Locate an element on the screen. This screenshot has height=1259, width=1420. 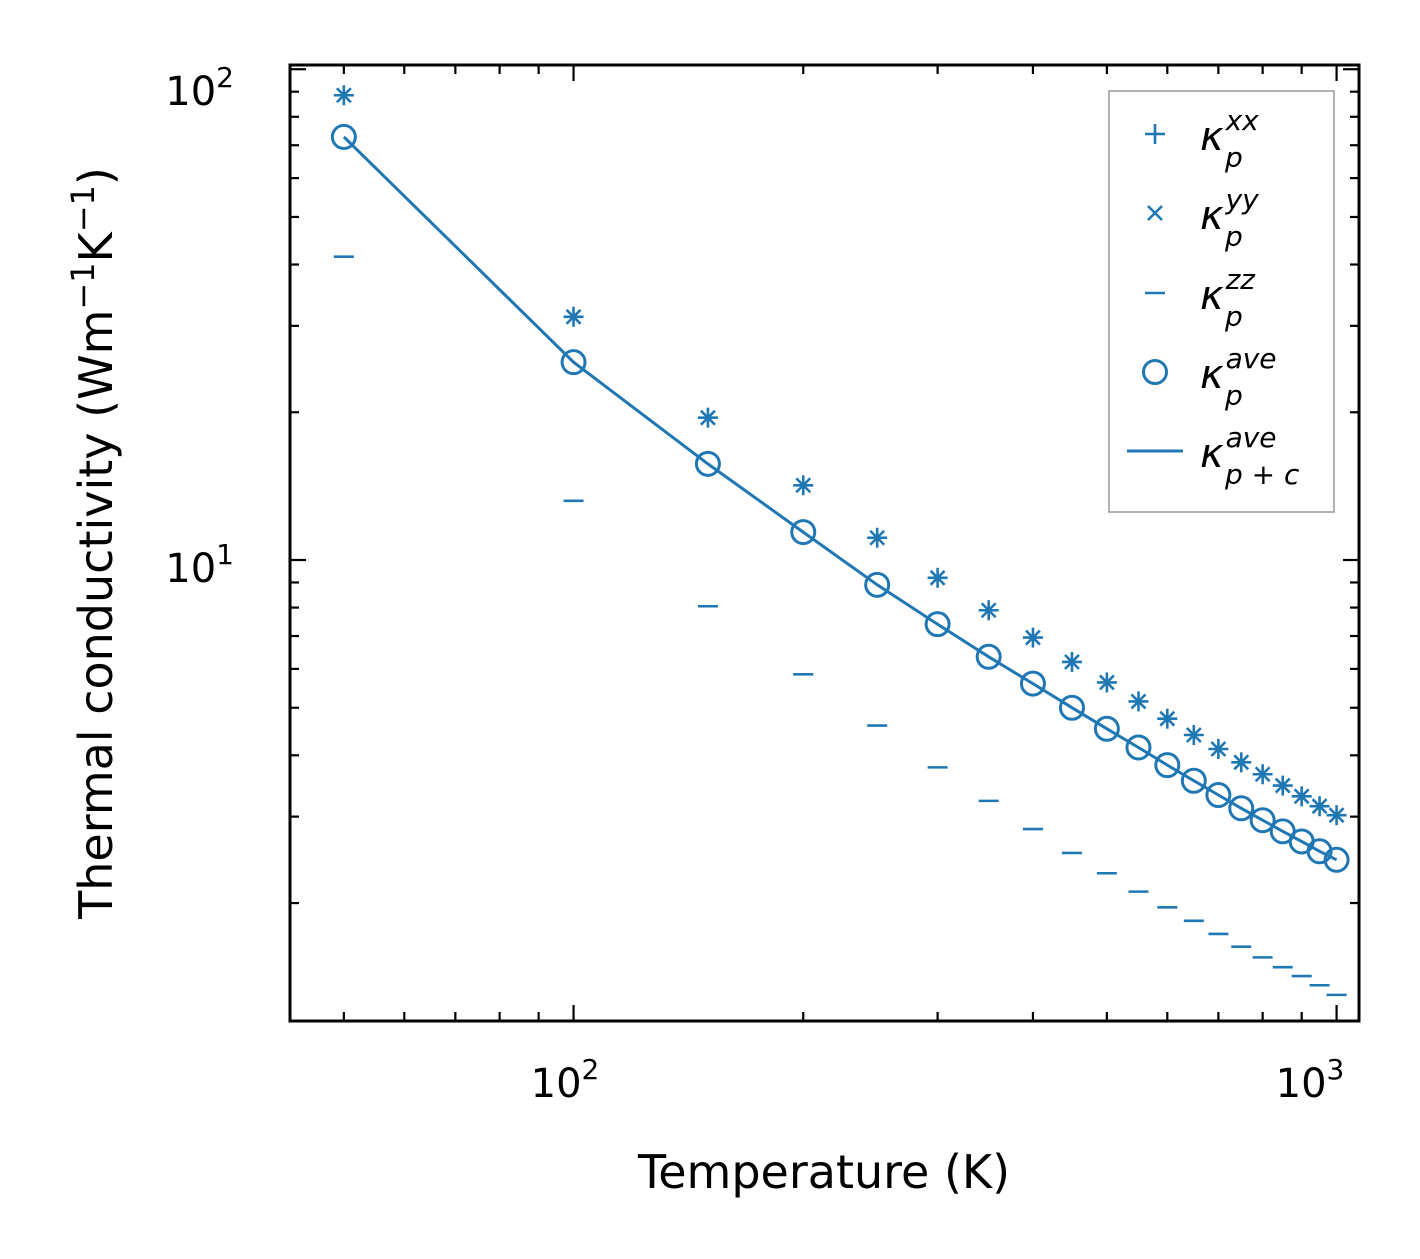
y-tick-label-10: 10¹ is located at coordinates (199, 565).